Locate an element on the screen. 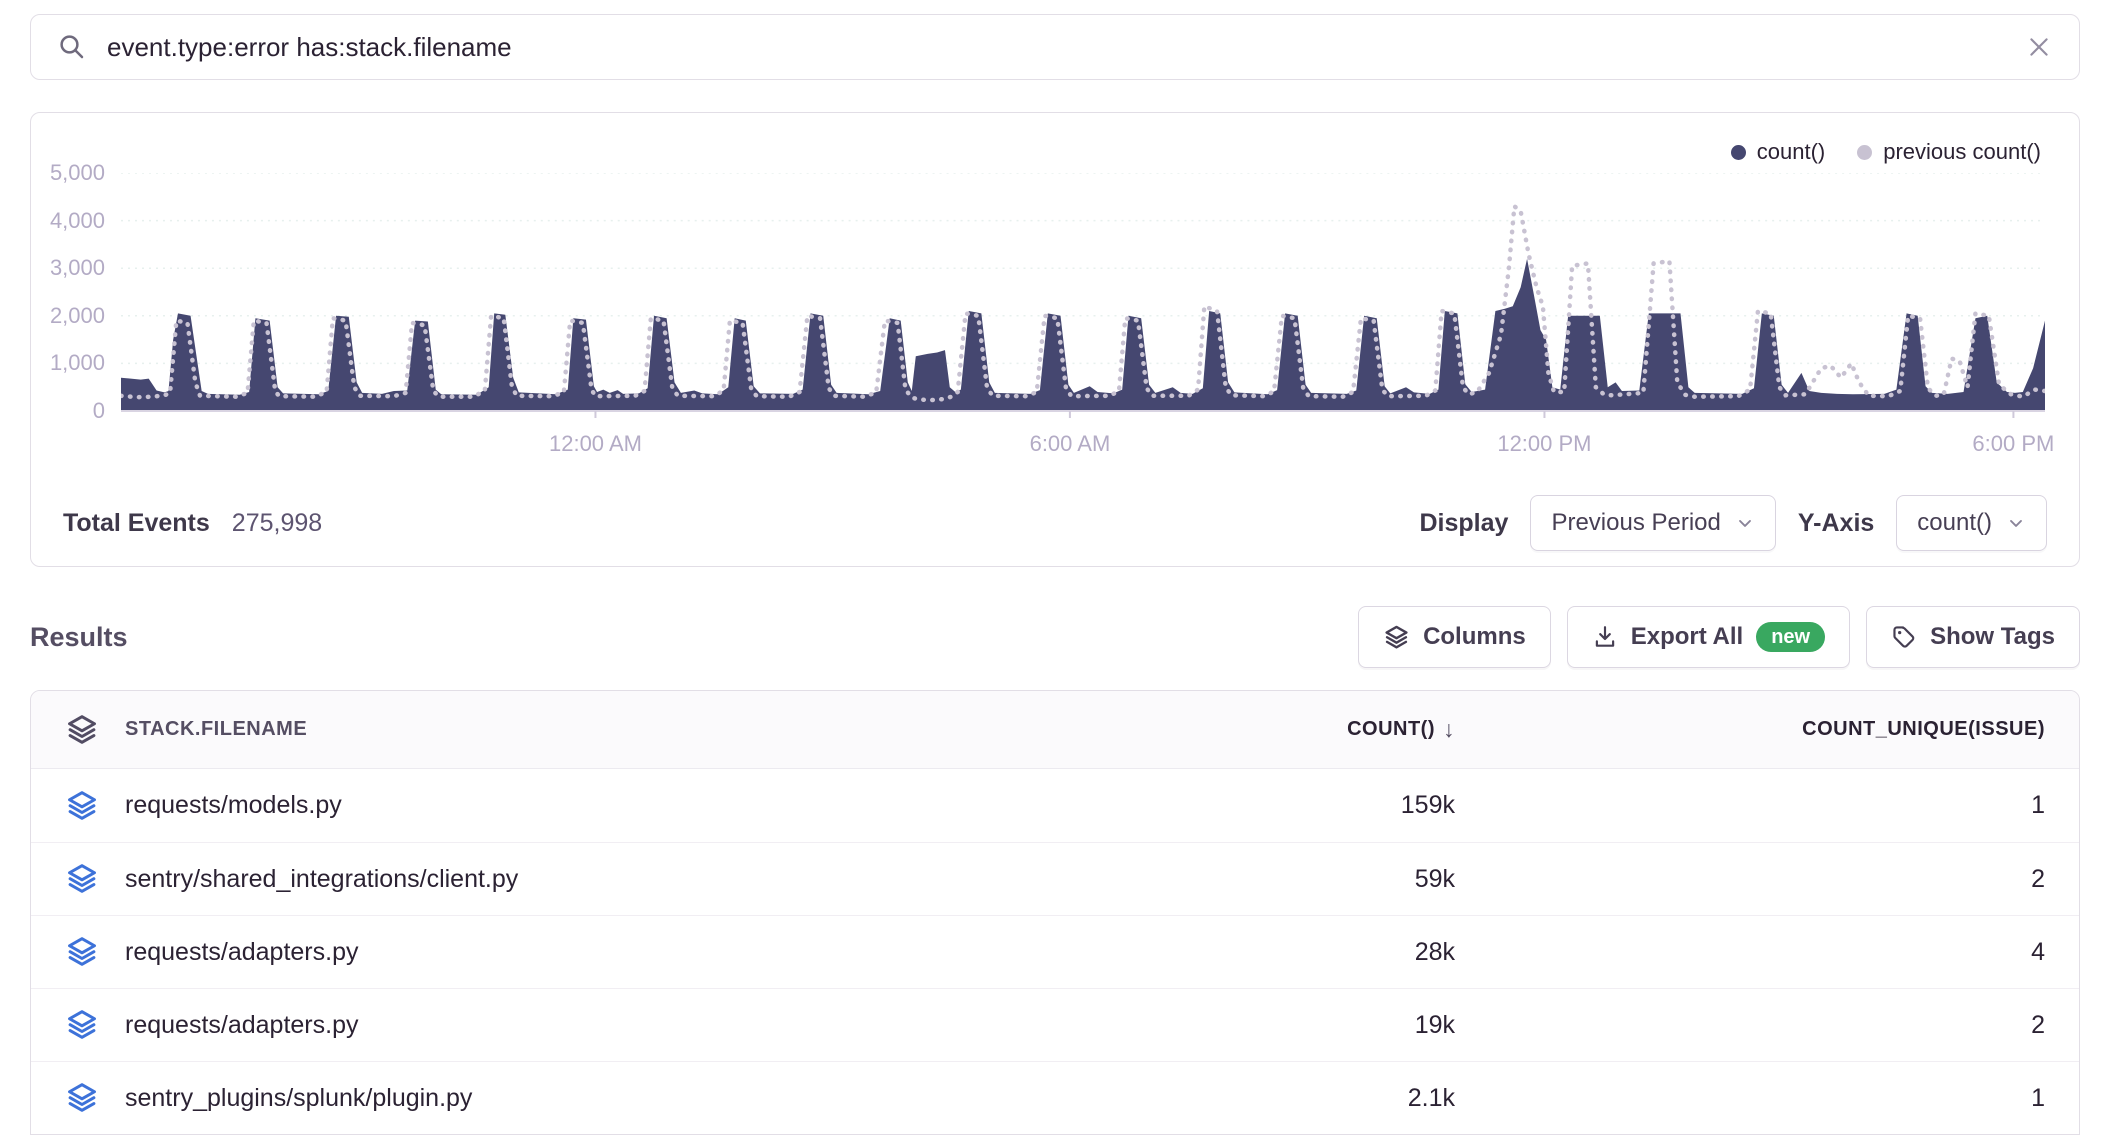 The height and width of the screenshot is (1135, 2110). y-tick-label: 2,000 is located at coordinates (77, 315).